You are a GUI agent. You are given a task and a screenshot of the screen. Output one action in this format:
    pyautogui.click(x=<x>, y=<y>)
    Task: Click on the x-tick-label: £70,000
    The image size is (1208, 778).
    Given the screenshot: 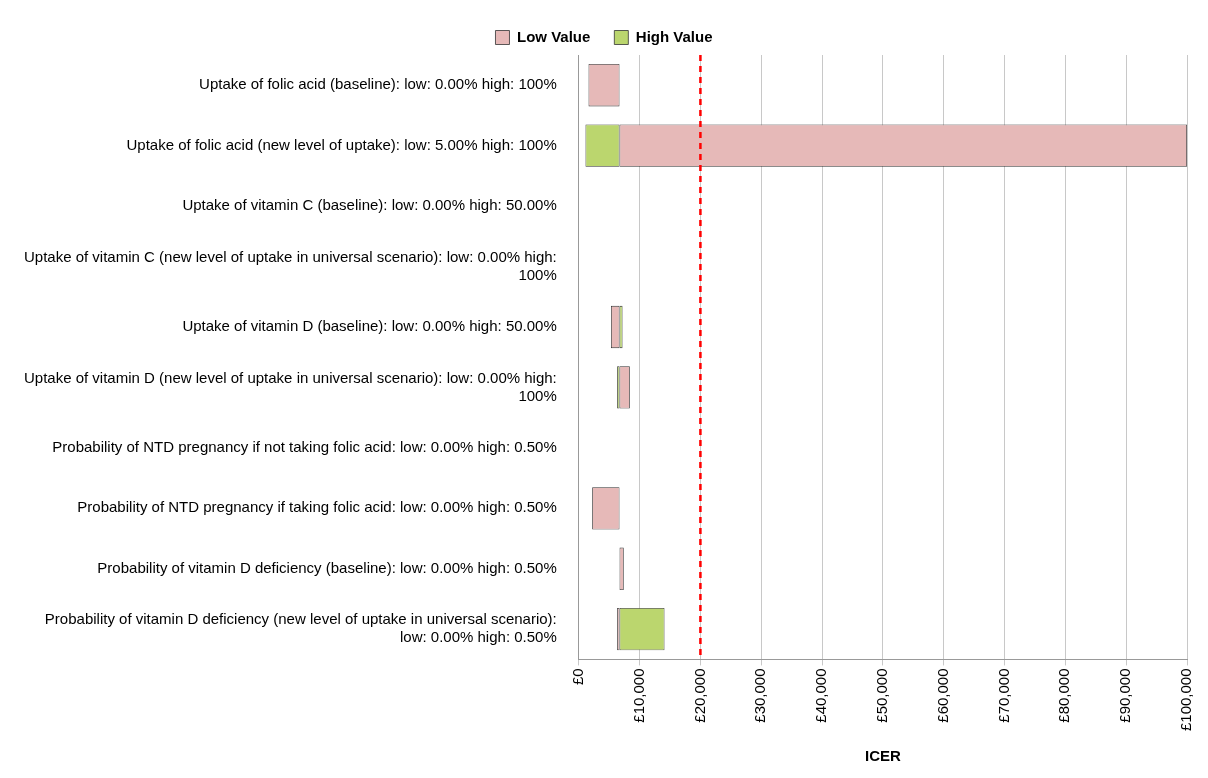 What is the action you would take?
    pyautogui.click(x=1003, y=695)
    